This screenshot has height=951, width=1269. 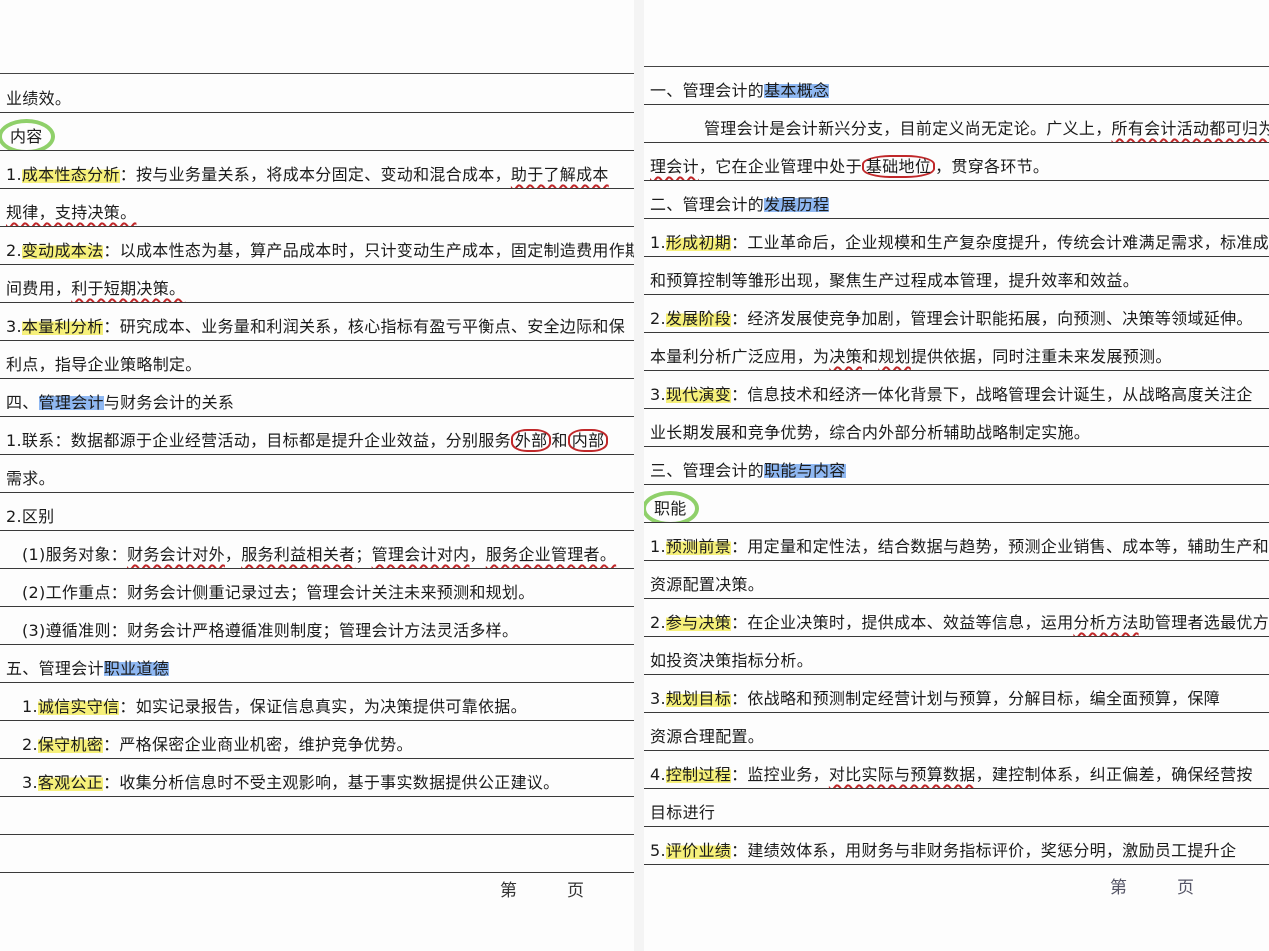 I want to click on note-text: 1.联系：数据都源于企业经营活动，目标都是提升企业效益，分别服务, so click(x=258, y=440).